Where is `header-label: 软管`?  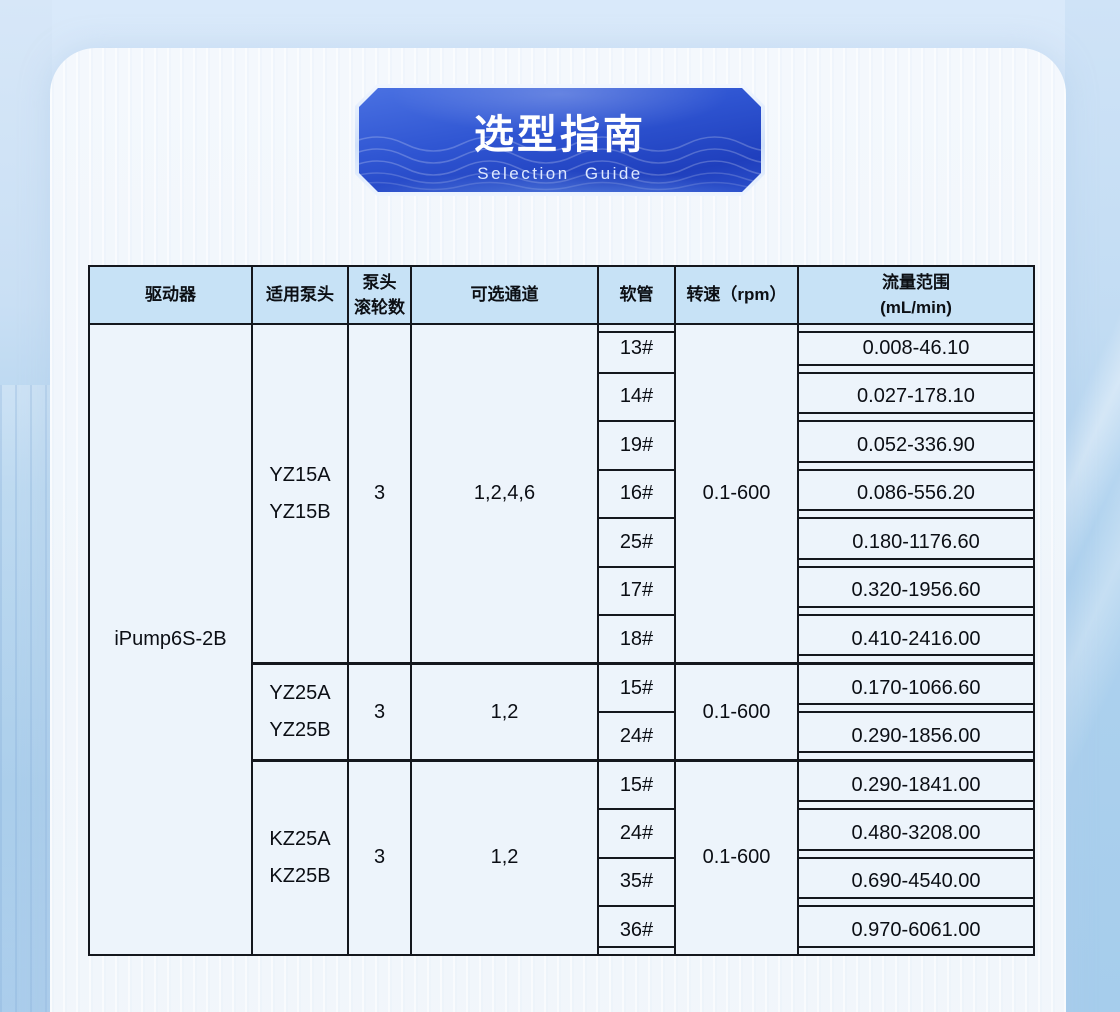
header-label: 软管 is located at coordinates (636, 295).